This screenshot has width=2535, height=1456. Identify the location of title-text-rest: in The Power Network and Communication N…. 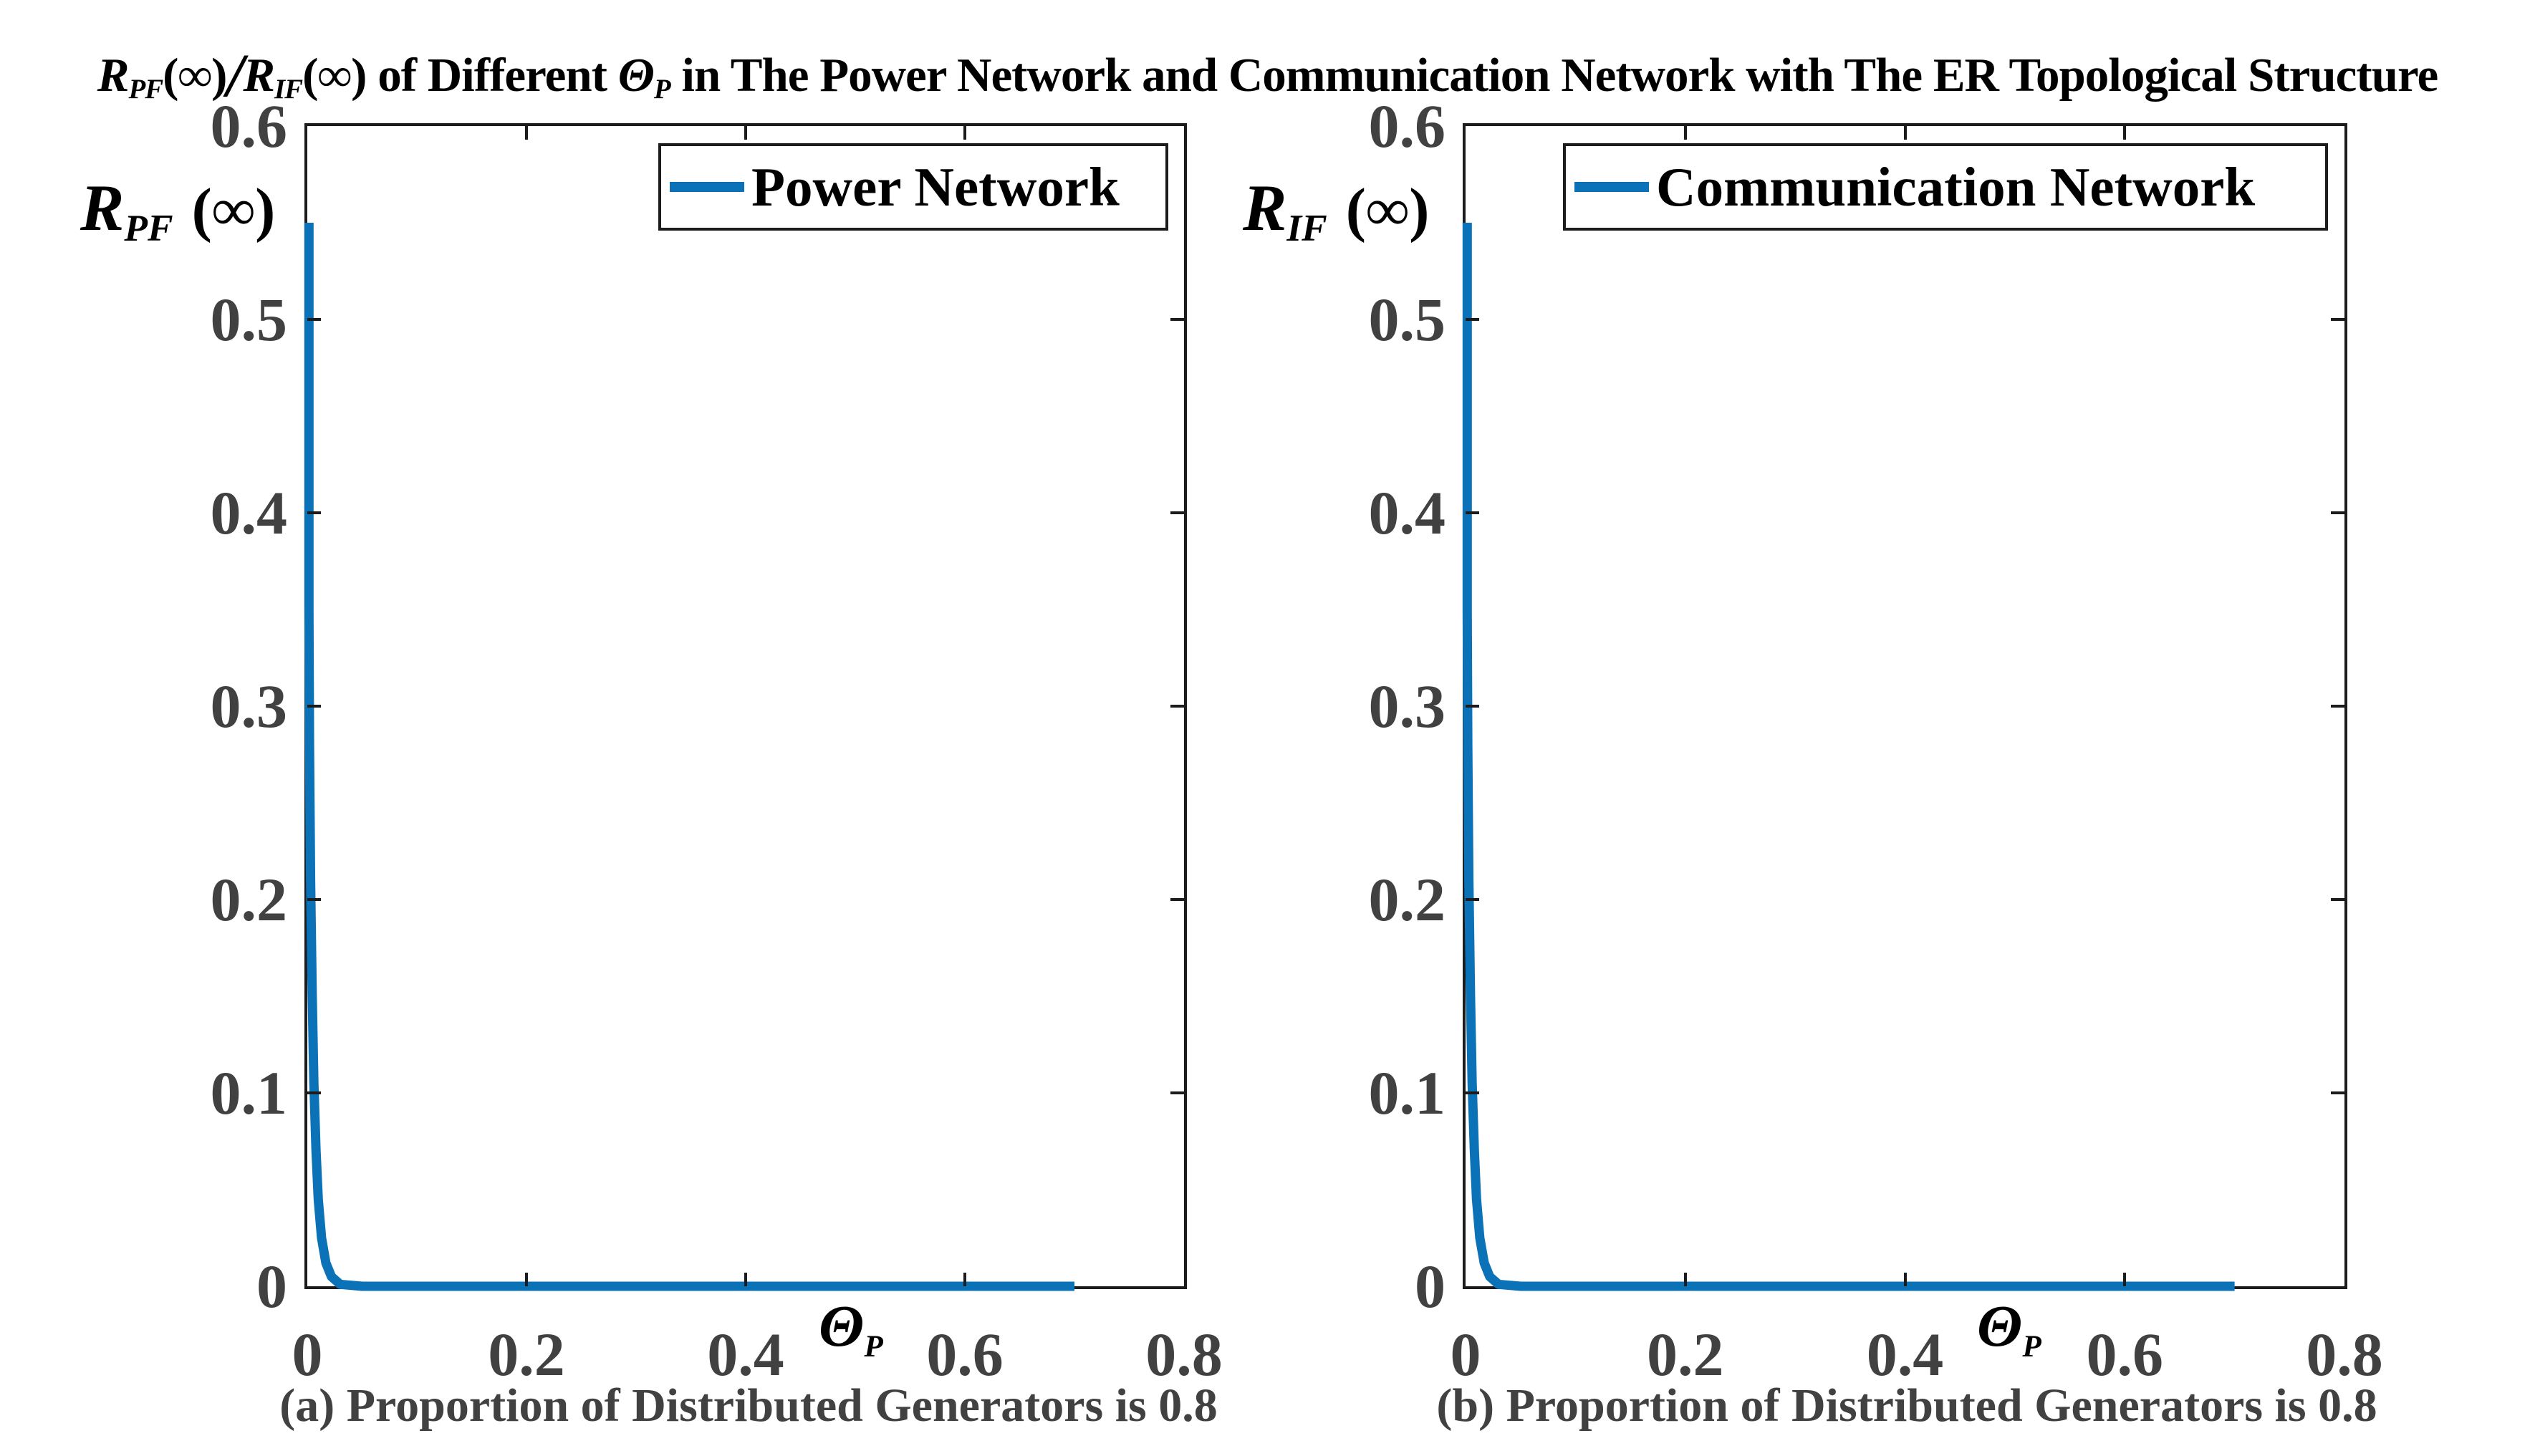
(1554, 75).